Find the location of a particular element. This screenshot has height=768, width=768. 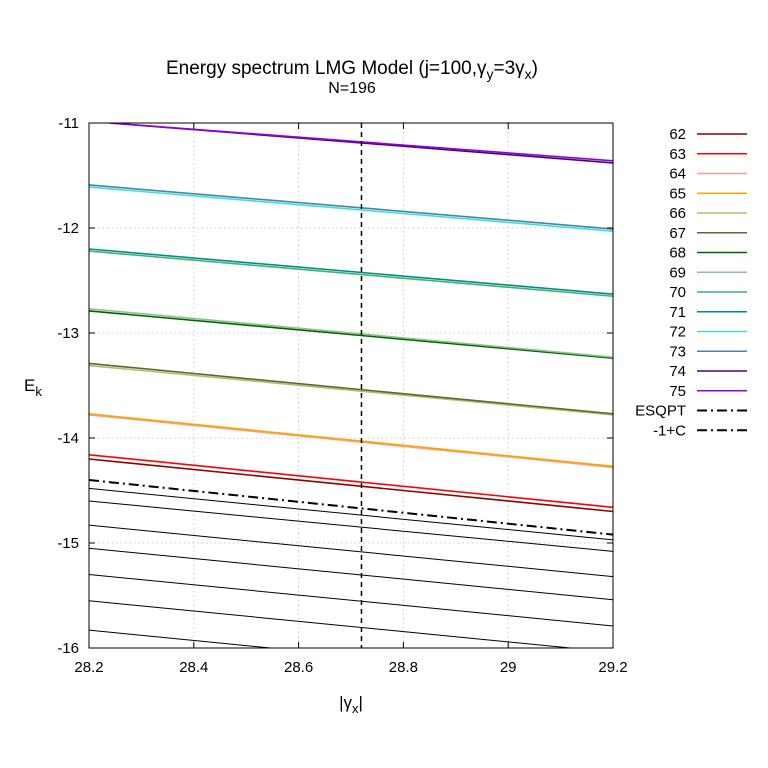

legend-label: 74 is located at coordinates (677, 371).